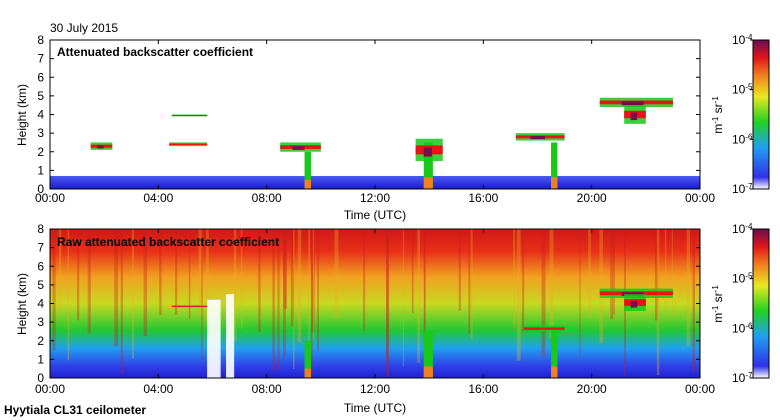  I want to click on colorbar-tick-label: 10⁻⁵, so click(742, 89).